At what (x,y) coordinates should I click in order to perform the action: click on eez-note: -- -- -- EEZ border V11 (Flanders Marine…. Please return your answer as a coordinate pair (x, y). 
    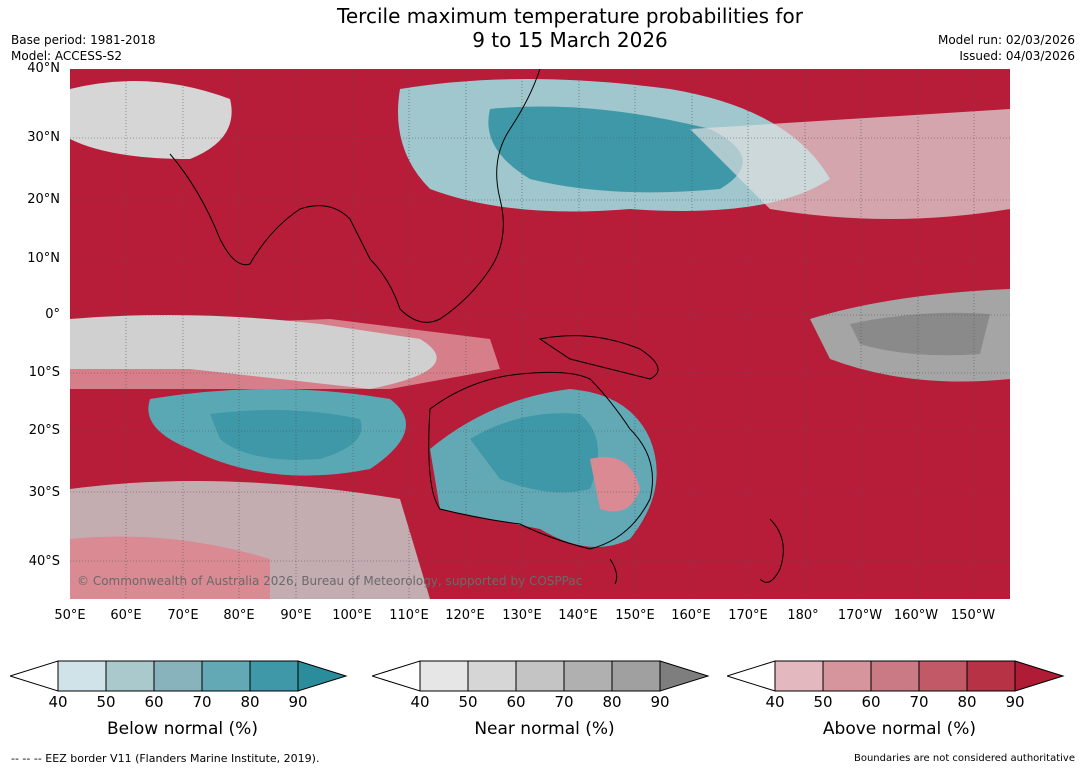
    Looking at the image, I should click on (165, 758).